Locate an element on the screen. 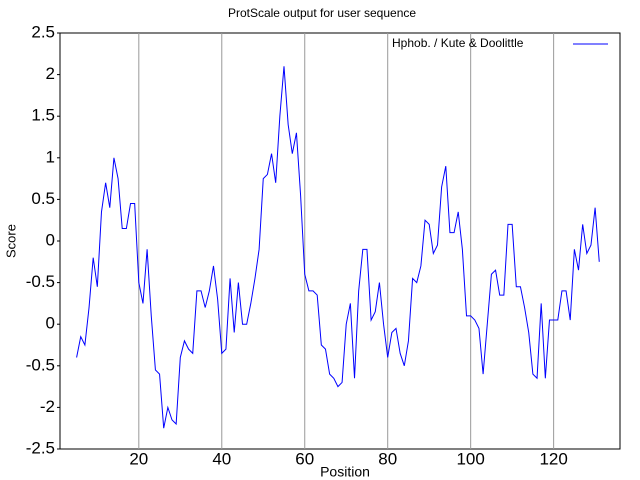 Image resolution: width=640 pixels, height=480 pixels. y-tick-label: 2 is located at coordinates (50, 73).